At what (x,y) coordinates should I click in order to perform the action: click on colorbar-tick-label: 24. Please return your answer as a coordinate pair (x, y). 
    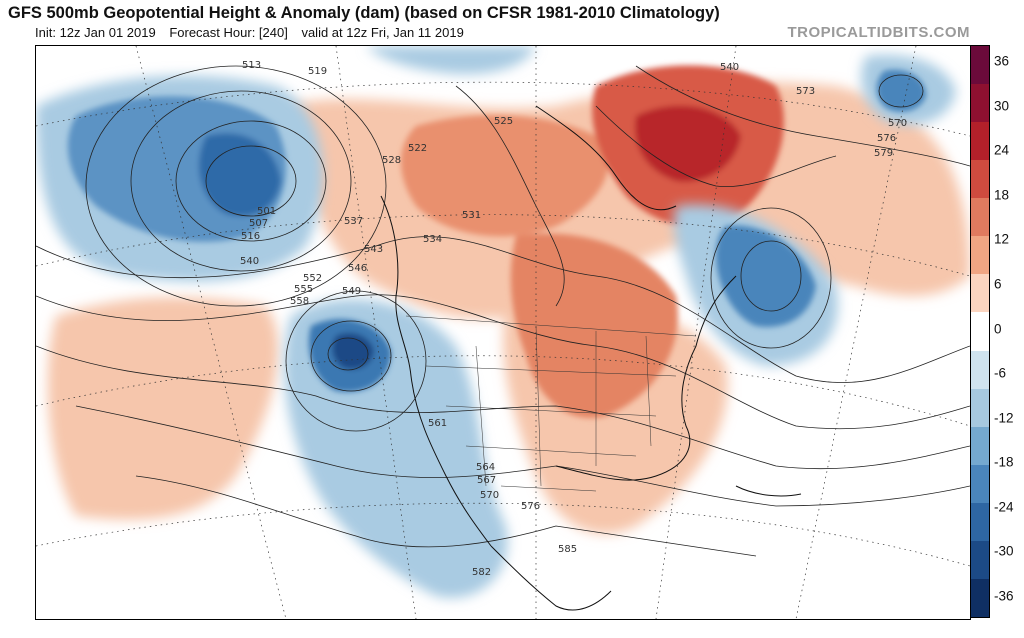
    Looking at the image, I should click on (1002, 150).